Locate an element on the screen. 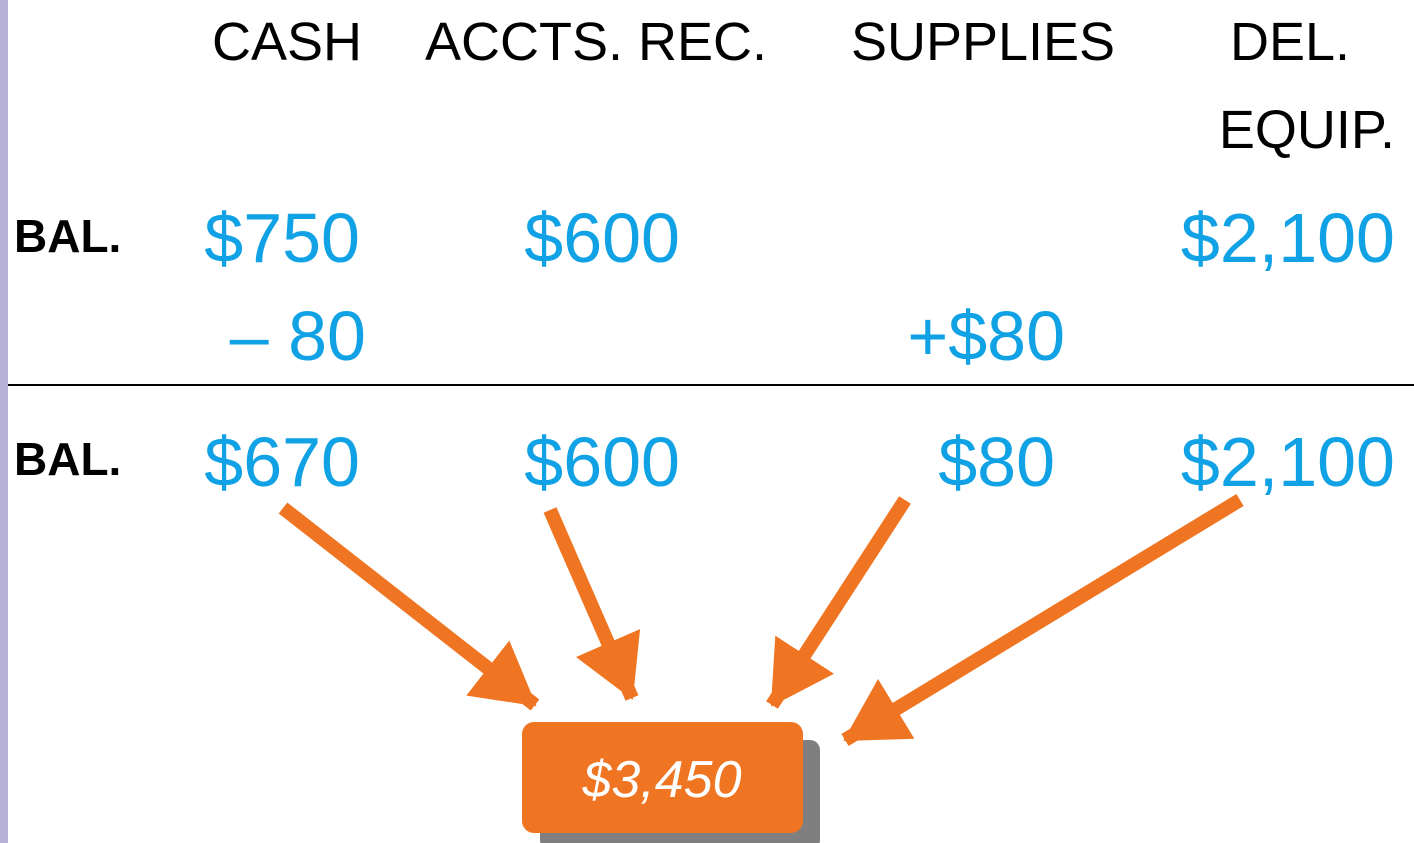 The height and width of the screenshot is (843, 1414). column-header: CASH is located at coordinates (287, 42).